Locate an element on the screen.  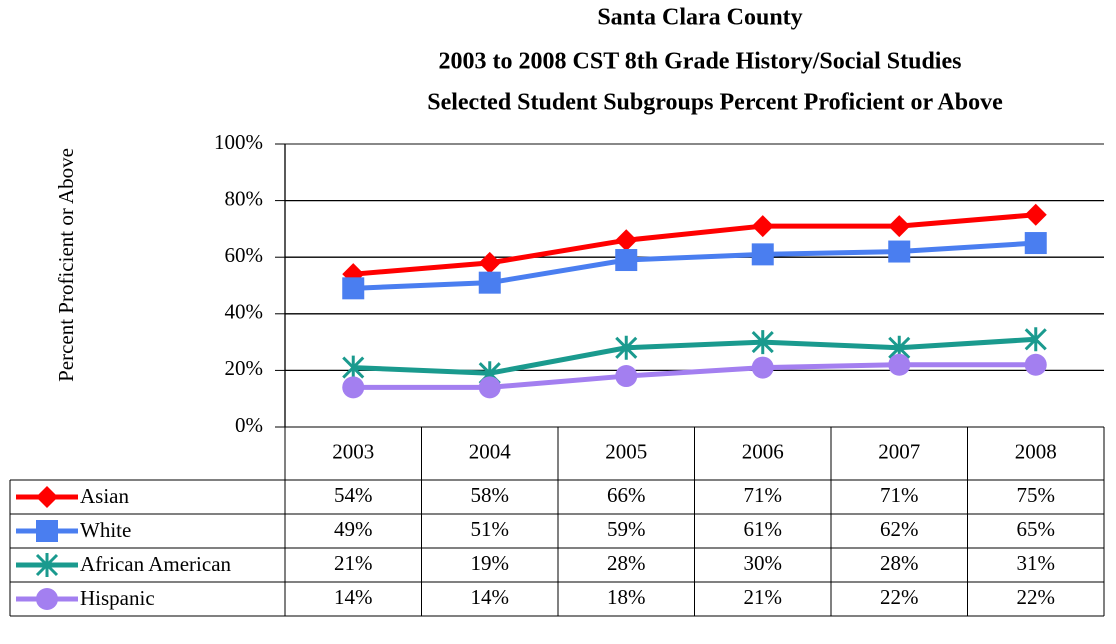
table-cell: 59% is located at coordinates (626, 529).